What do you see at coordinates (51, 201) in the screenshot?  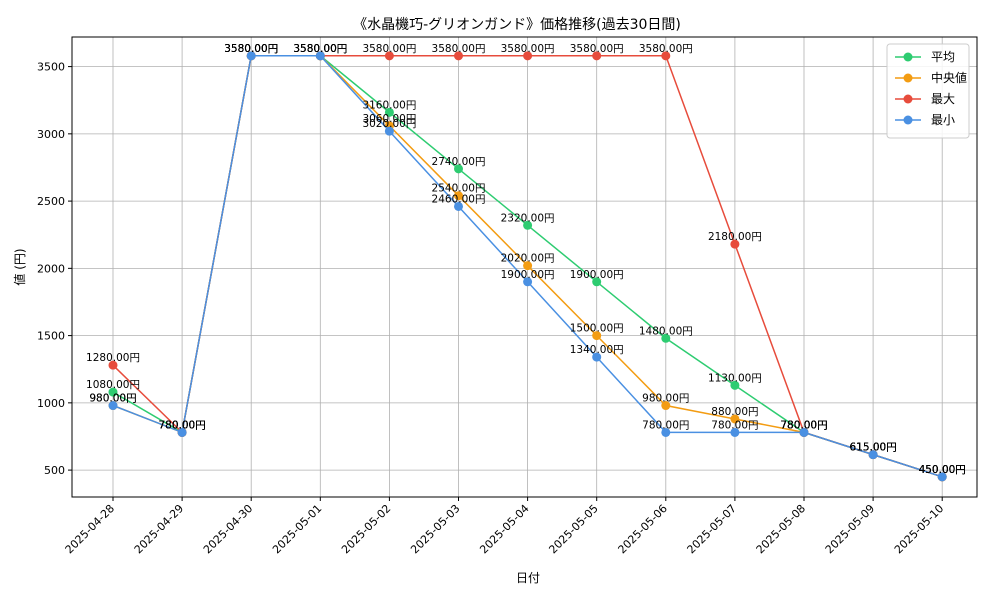 I see `y-tick-label: 2500` at bounding box center [51, 201].